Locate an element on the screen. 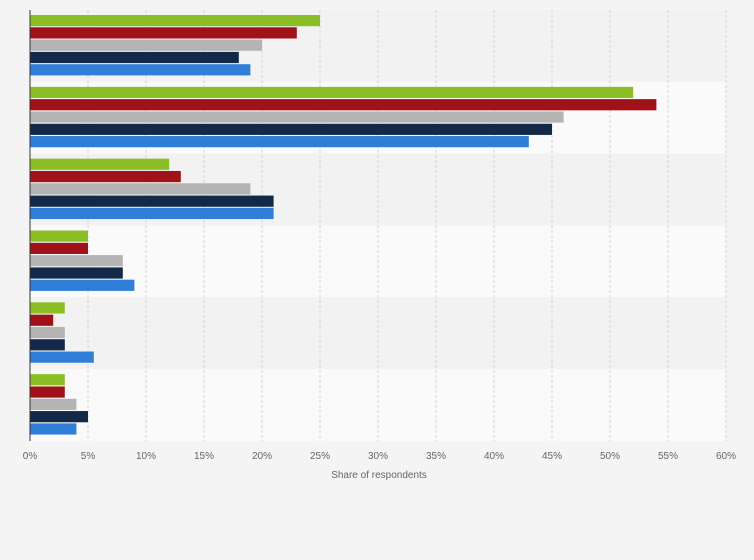  x-tick-label: 25% is located at coordinates (320, 456).